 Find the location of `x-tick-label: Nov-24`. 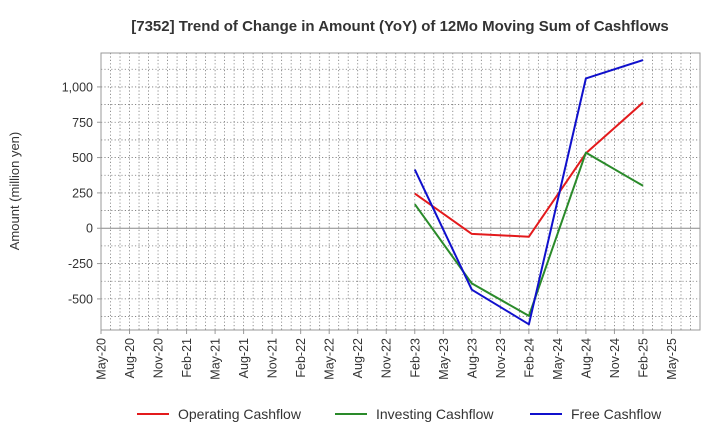

x-tick-label: Nov-24 is located at coordinates (615, 358).